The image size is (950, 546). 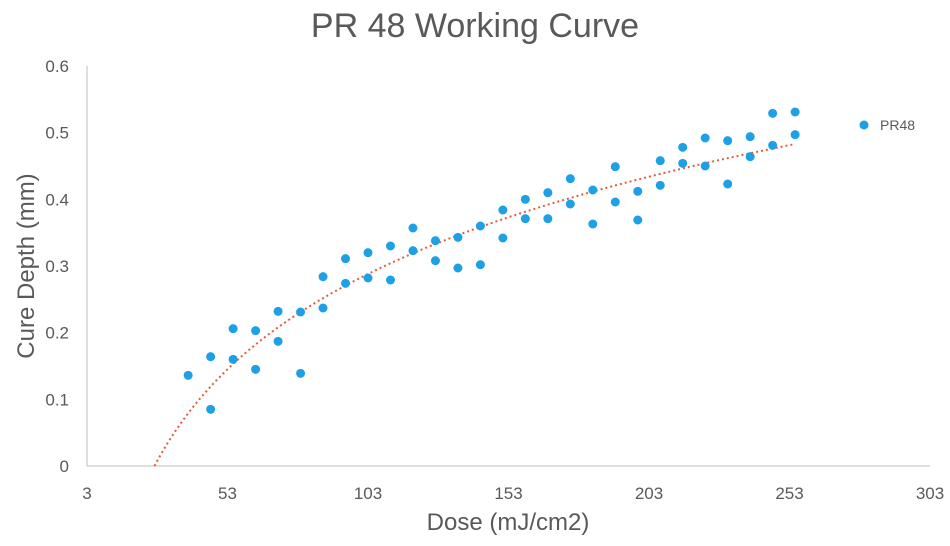 I want to click on x-tick-label: 103, so click(x=368, y=493).